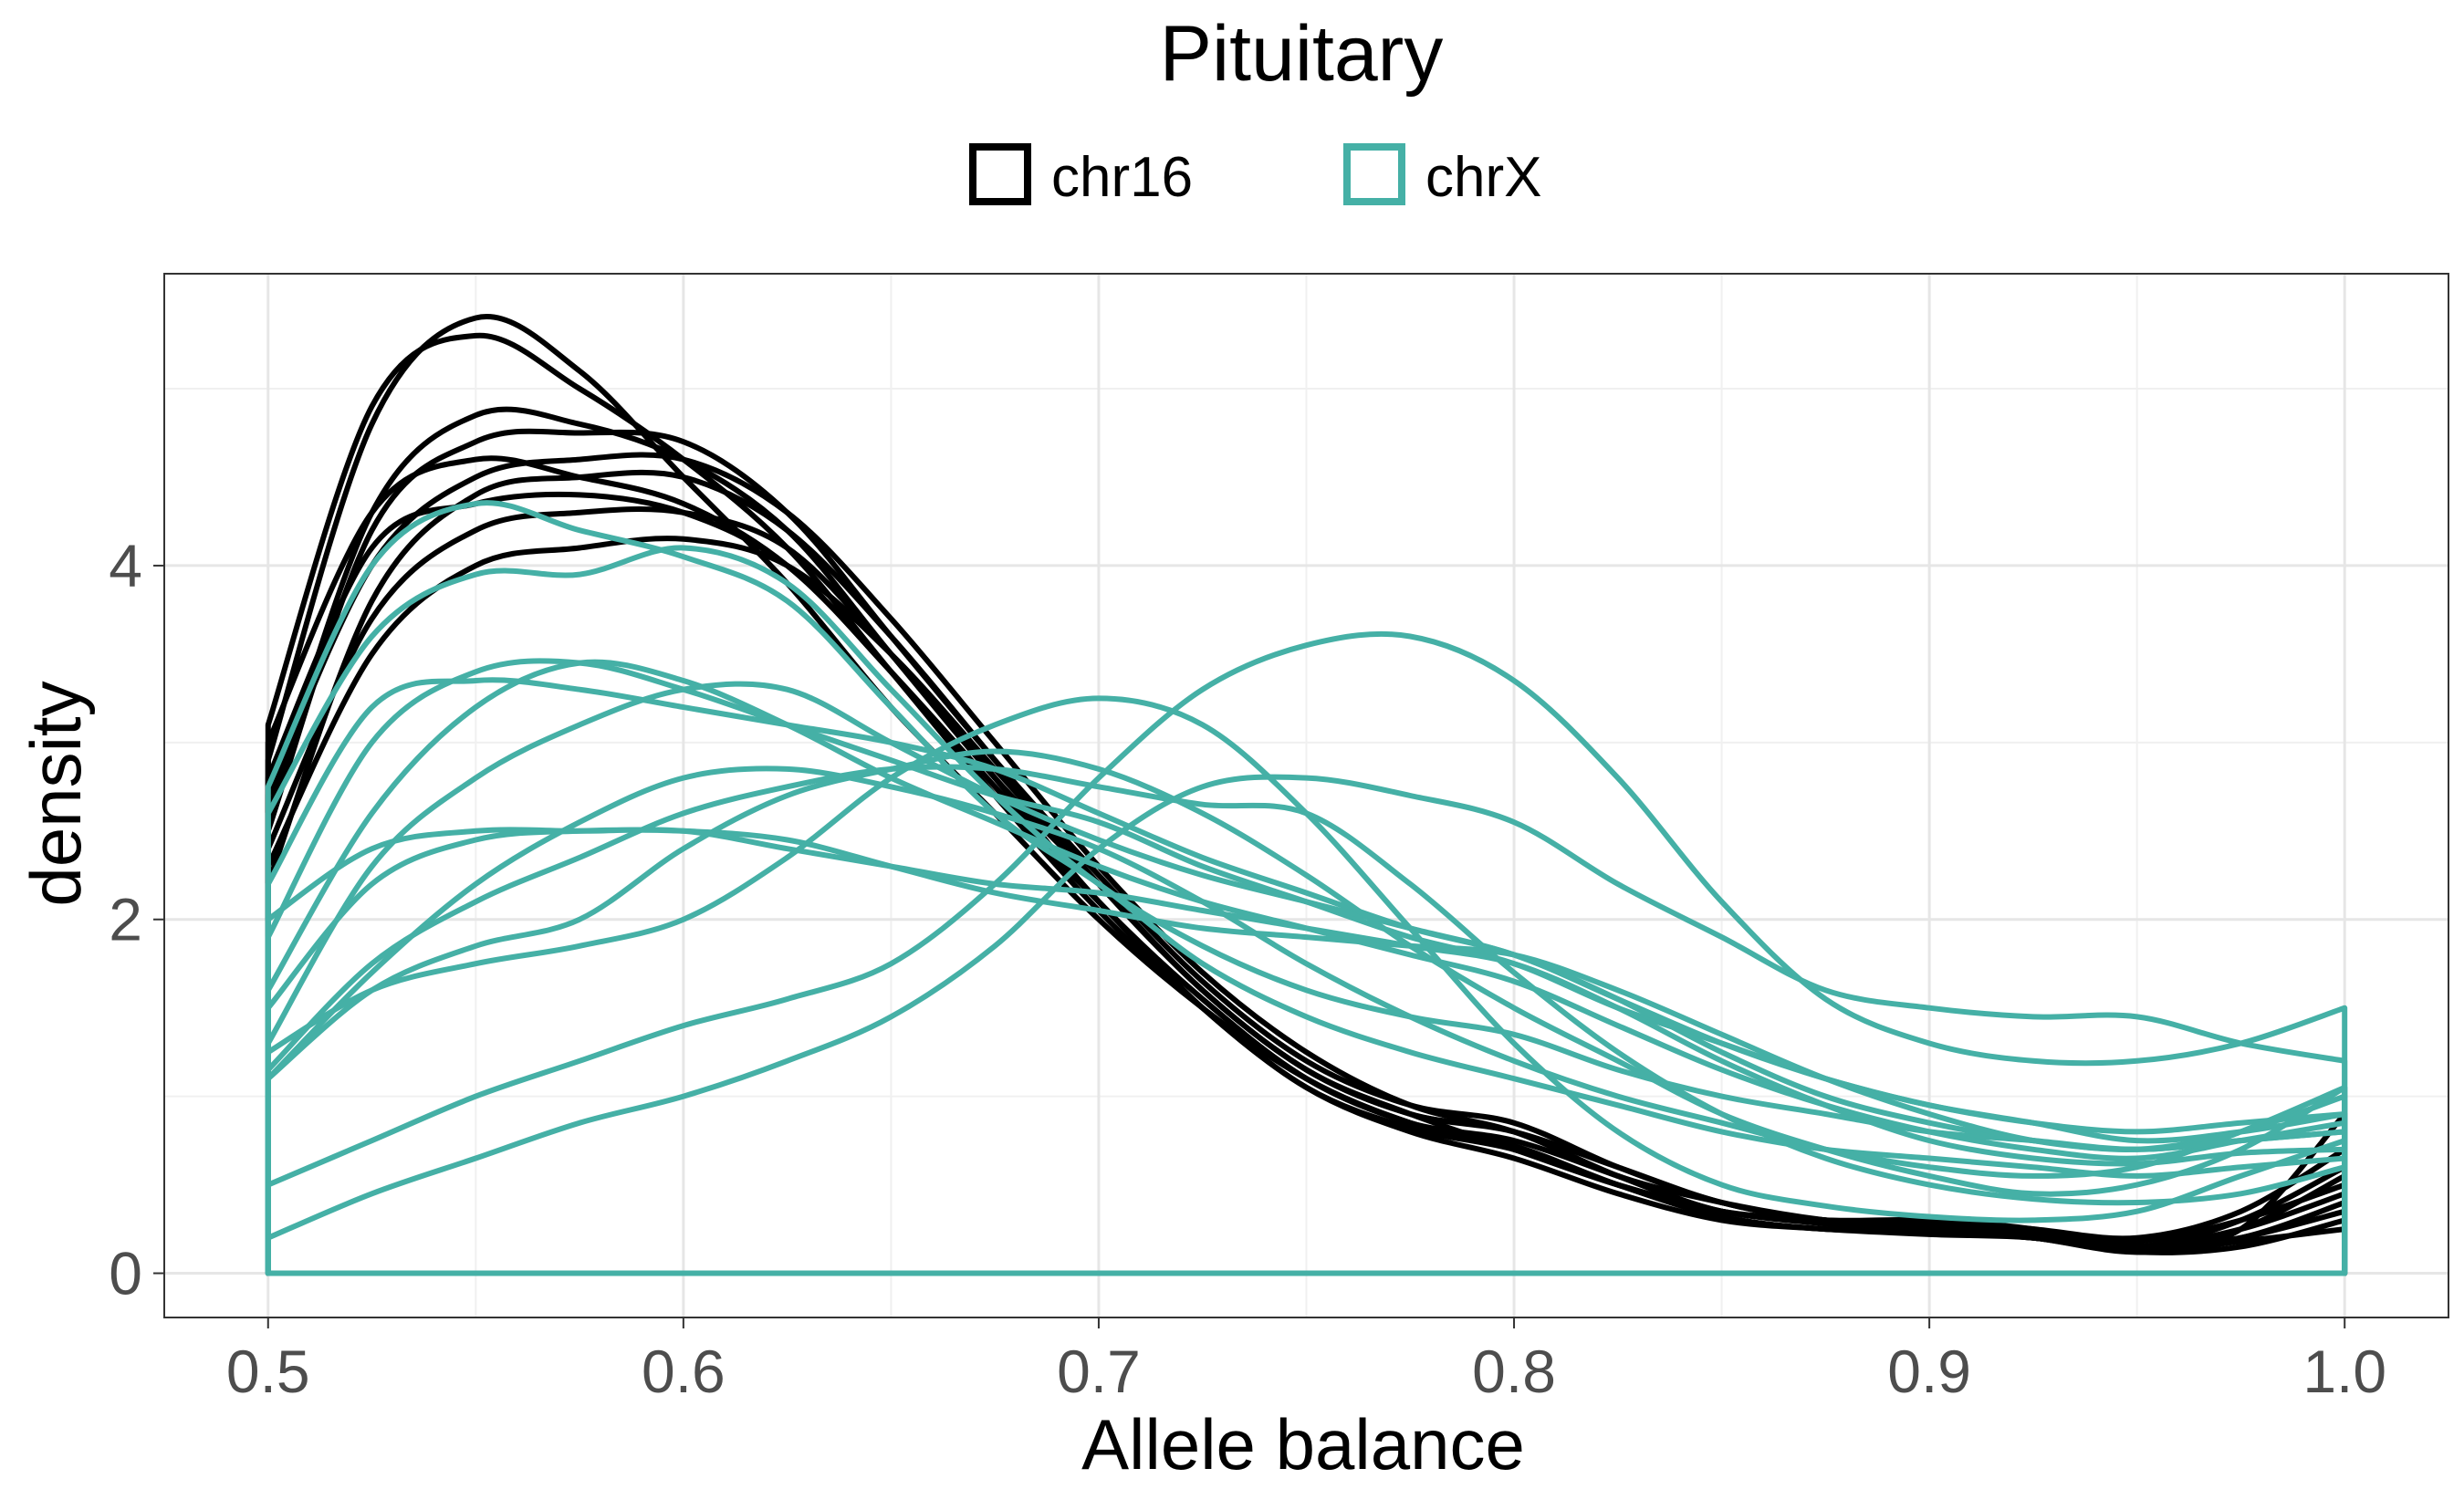  I want to click on legend-label-chrX: chrX, so click(1483, 177).